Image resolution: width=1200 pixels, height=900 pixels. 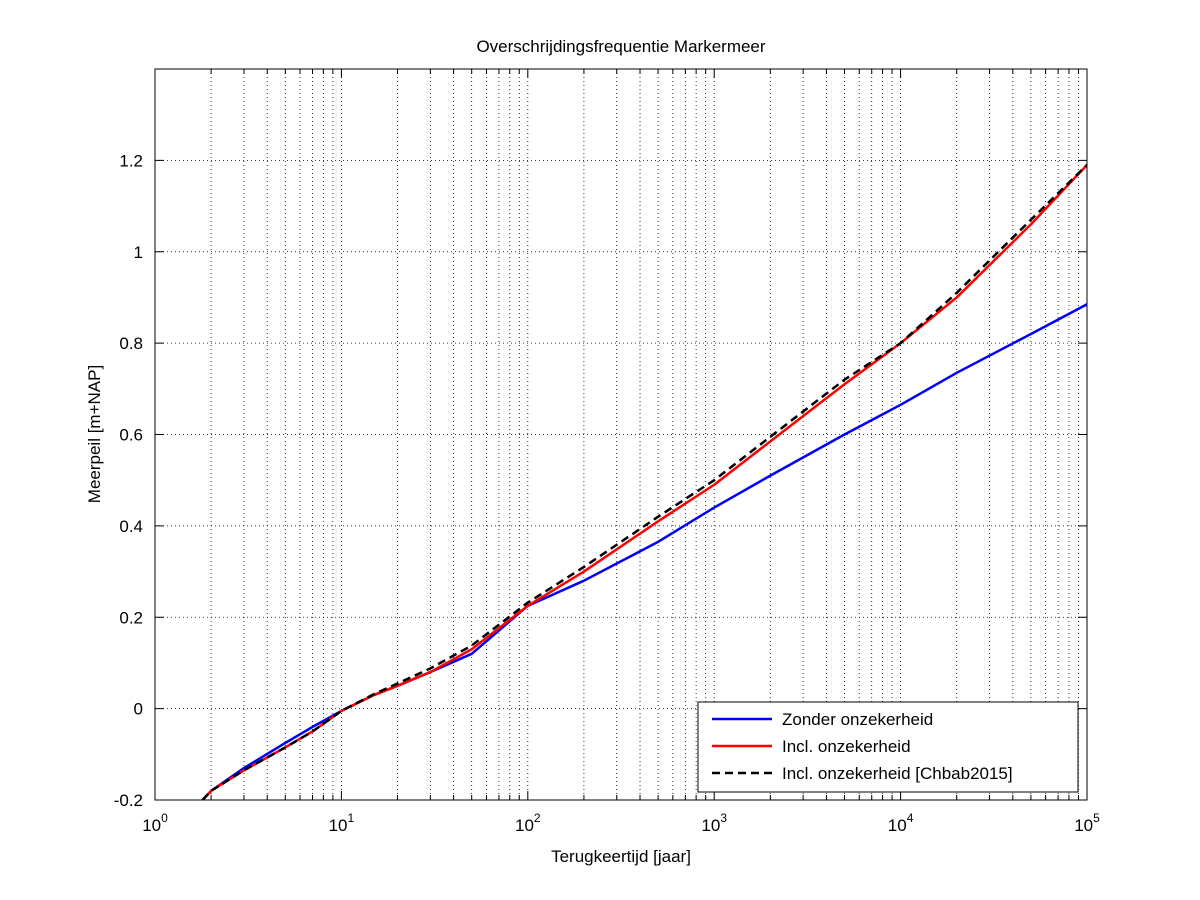 What do you see at coordinates (1096, 818) in the screenshot?
I see `x-tick-label-exponent: 5` at bounding box center [1096, 818].